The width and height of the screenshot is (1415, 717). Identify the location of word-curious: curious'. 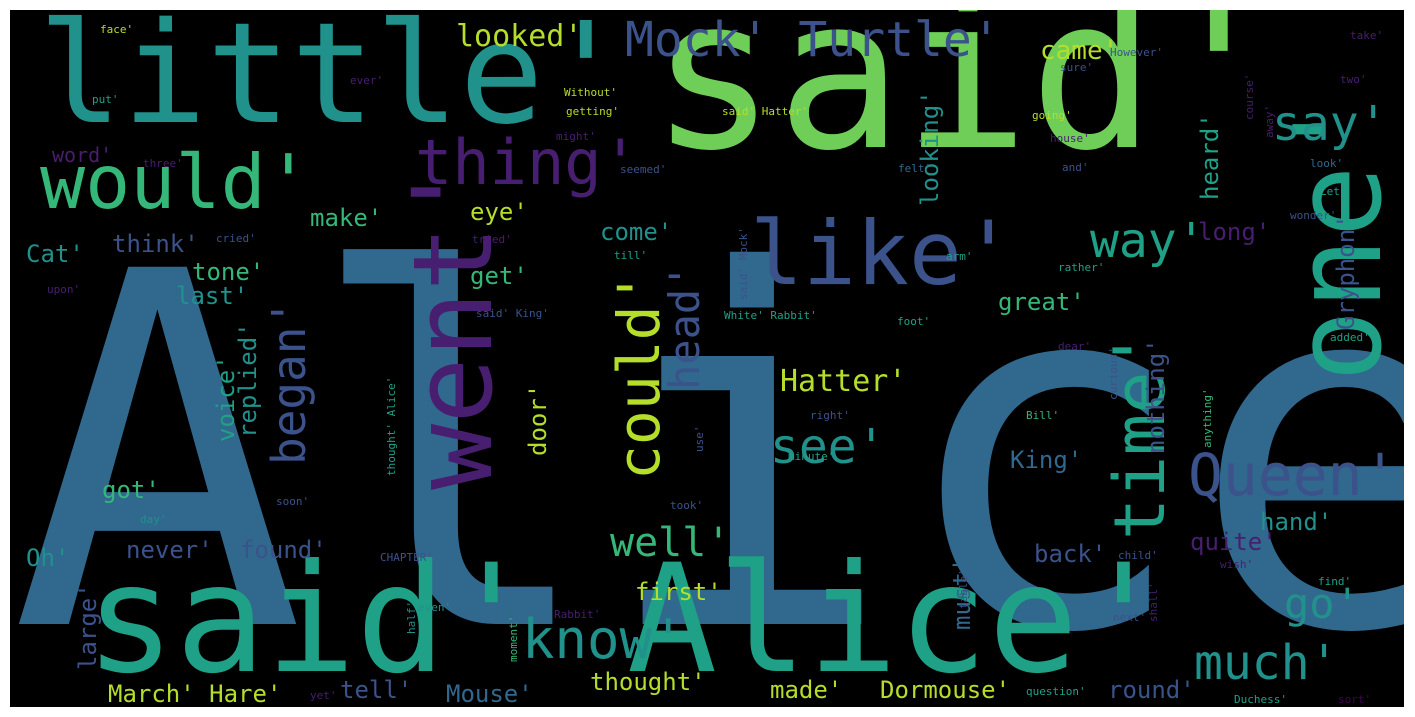
(1113, 373).